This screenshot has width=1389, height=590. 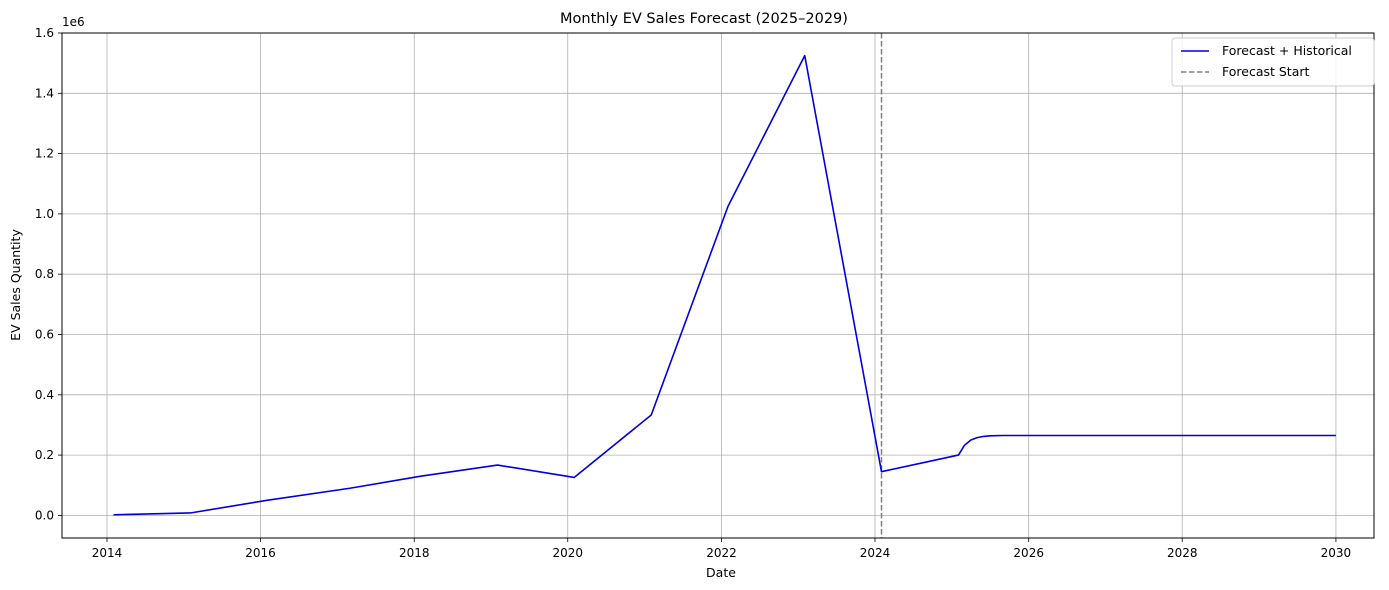 What do you see at coordinates (721, 553) in the screenshot?
I see `x-tick-label: 2022` at bounding box center [721, 553].